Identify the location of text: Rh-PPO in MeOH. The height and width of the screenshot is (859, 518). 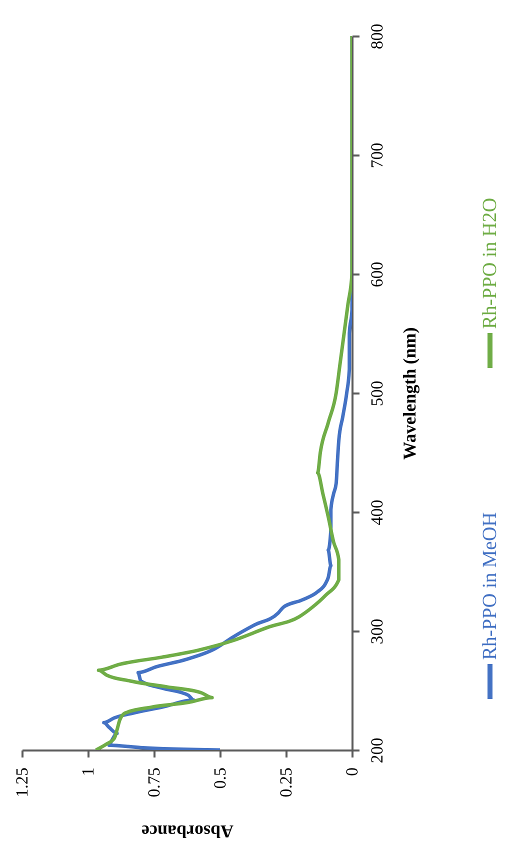
(490, 586).